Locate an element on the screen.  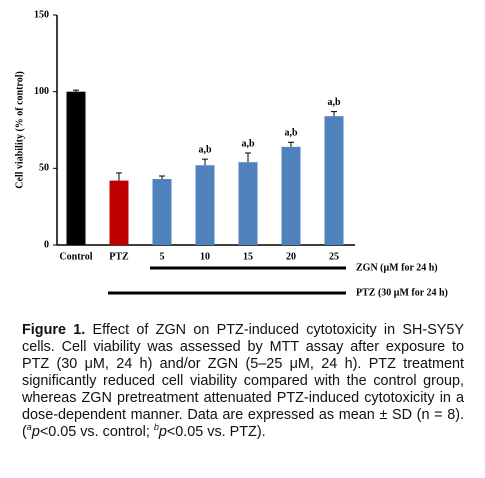
superscript: a is located at coordinates (29, 427).